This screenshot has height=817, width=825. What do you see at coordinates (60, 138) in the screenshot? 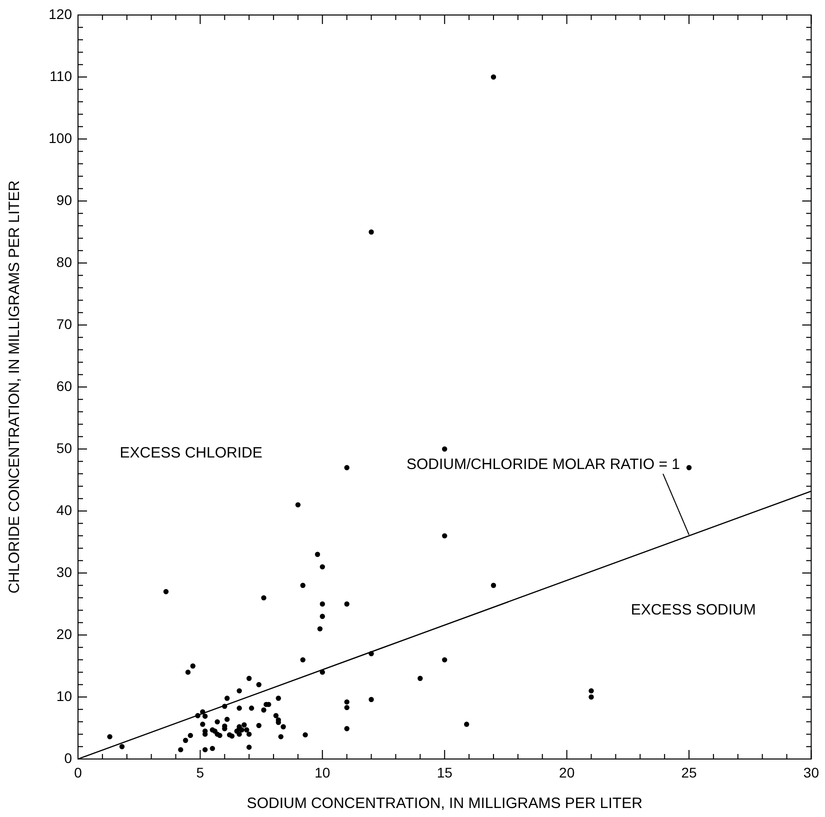
I see `y-tick-label: 100` at bounding box center [60, 138].